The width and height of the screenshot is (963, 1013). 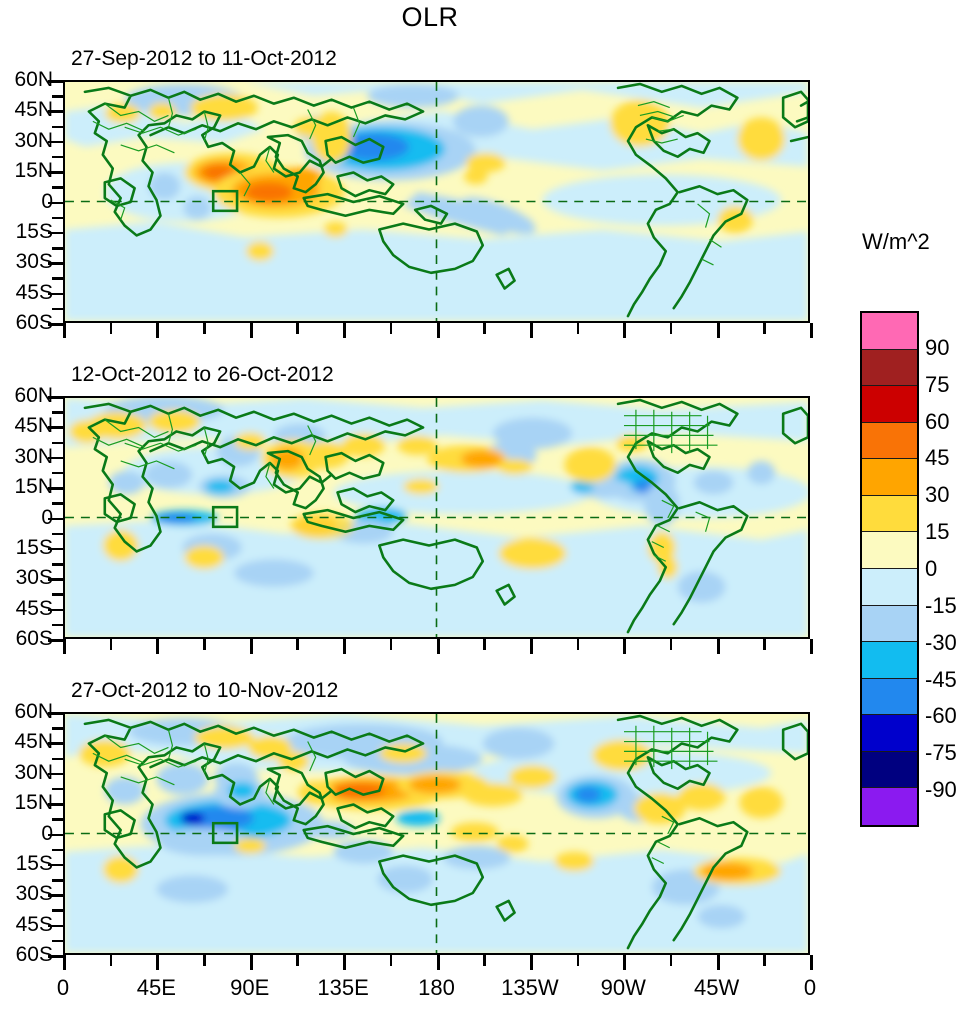 I want to click on panel-title-3: 27-Oct-2012 to 10-Nov-2012, so click(x=205, y=690).